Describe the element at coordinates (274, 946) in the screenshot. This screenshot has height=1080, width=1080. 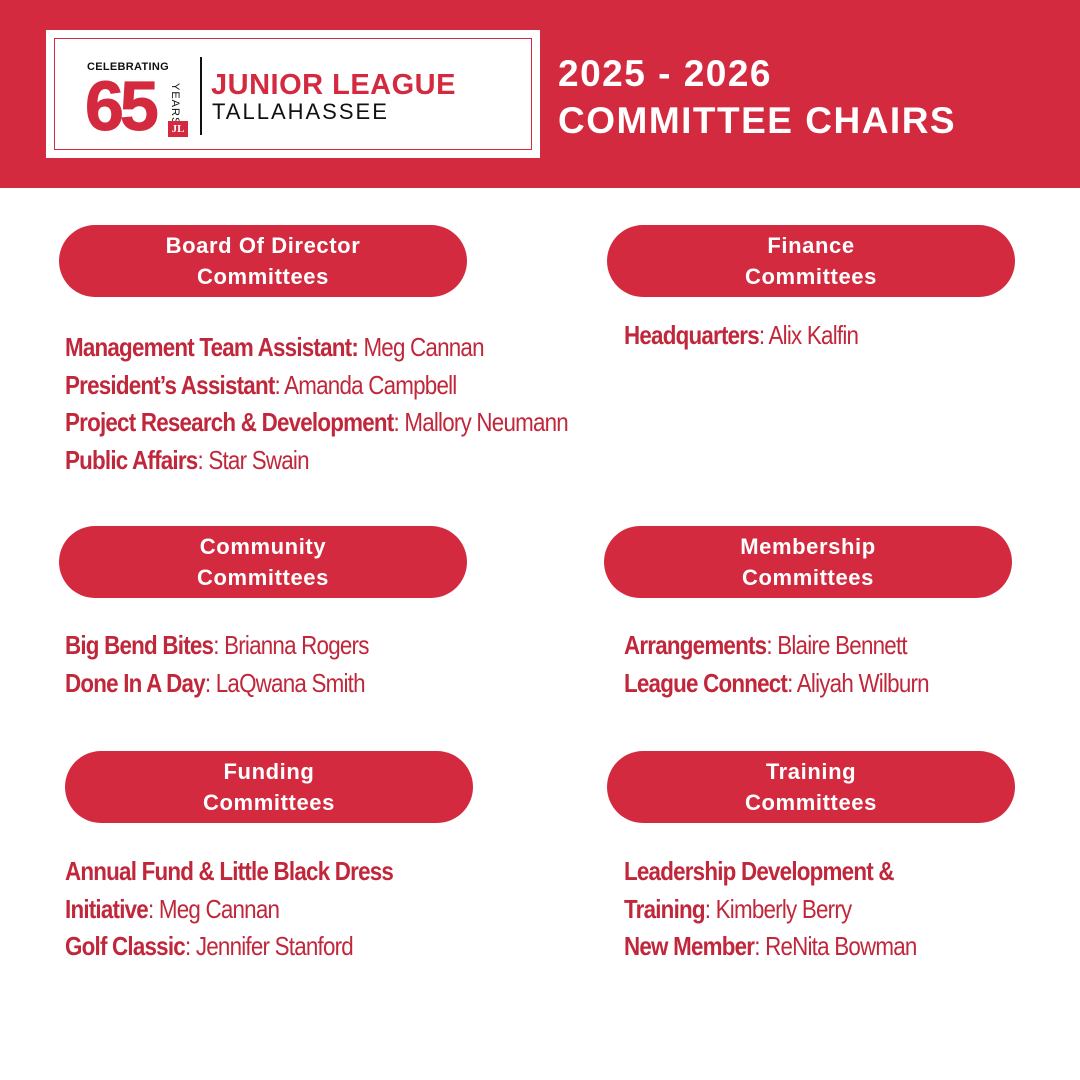
I see `chair-name: Jennifer Stanford` at that location.